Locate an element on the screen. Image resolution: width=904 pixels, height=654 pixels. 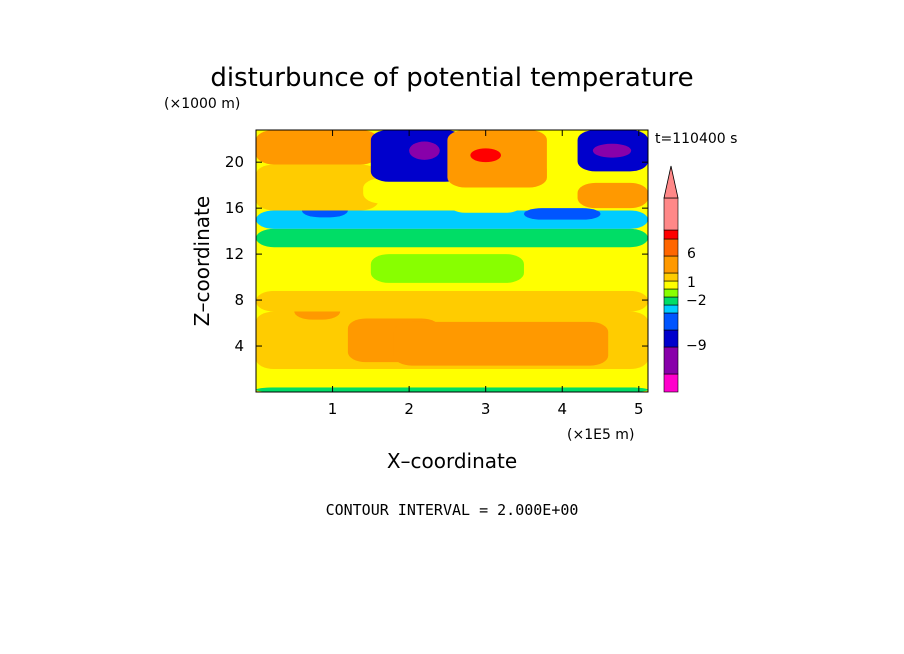
colorbar-label: 1 is located at coordinates (691, 283).